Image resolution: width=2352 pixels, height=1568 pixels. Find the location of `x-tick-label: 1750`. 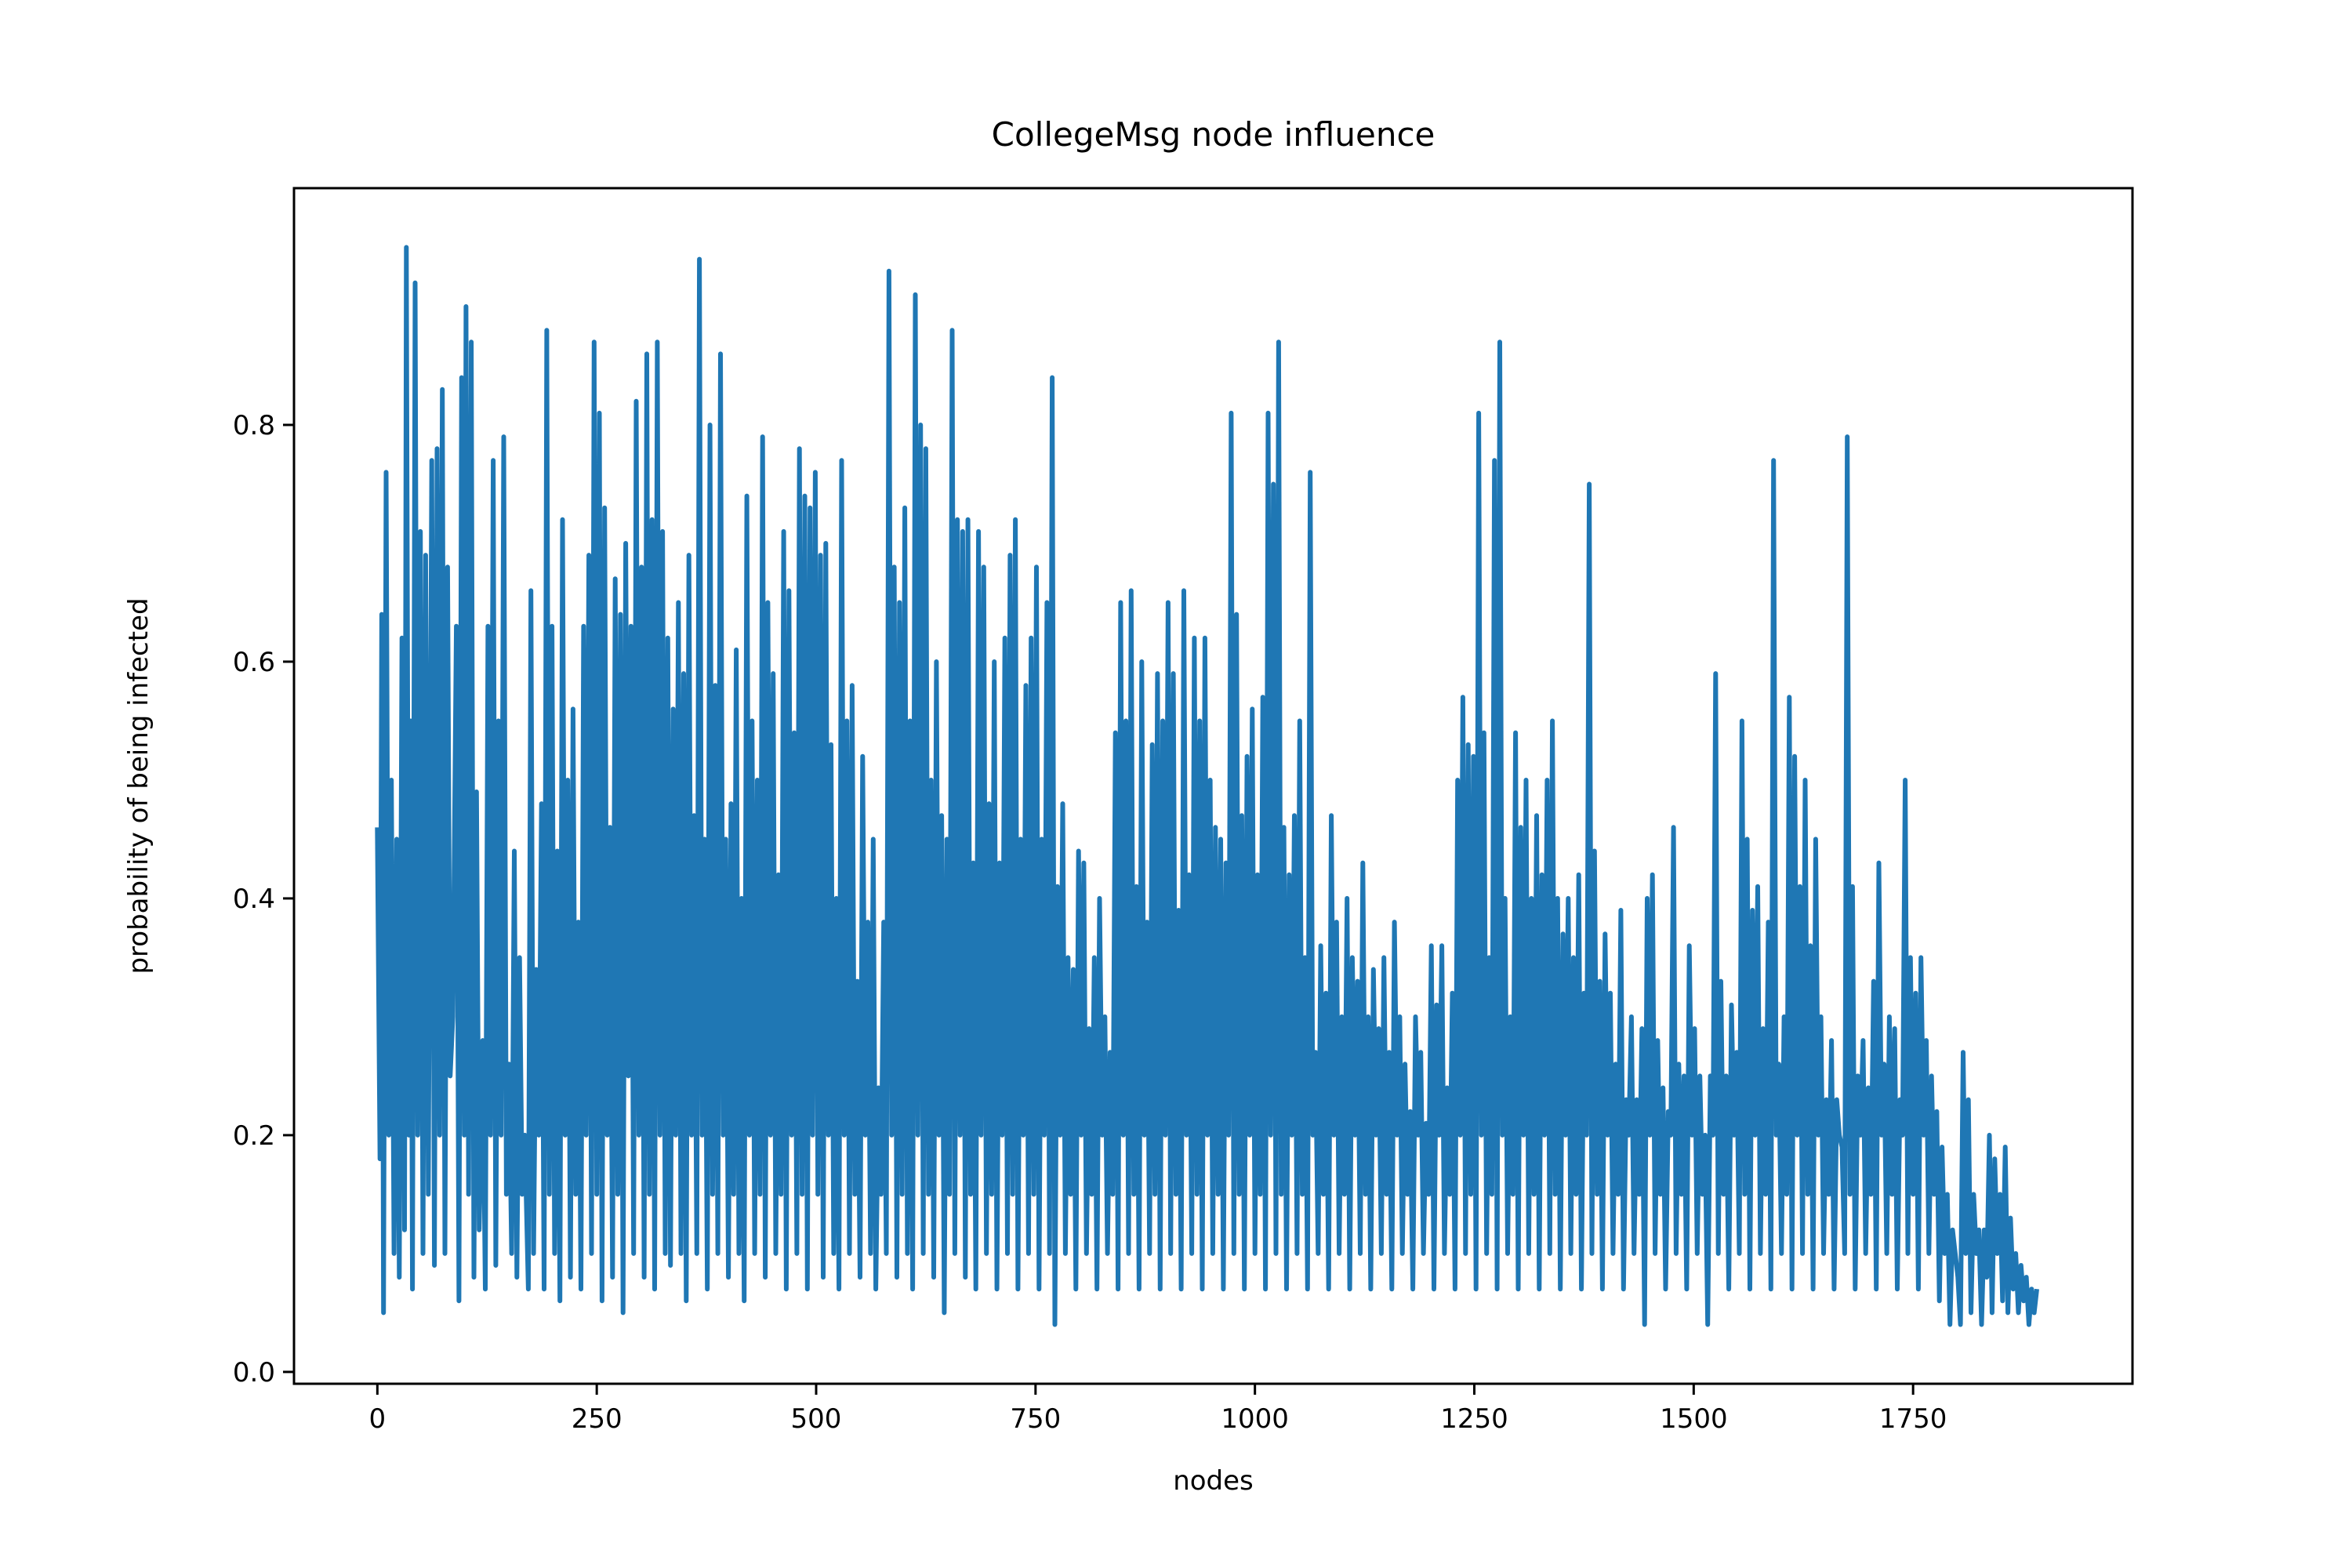

x-tick-label: 1750 is located at coordinates (1913, 1419).